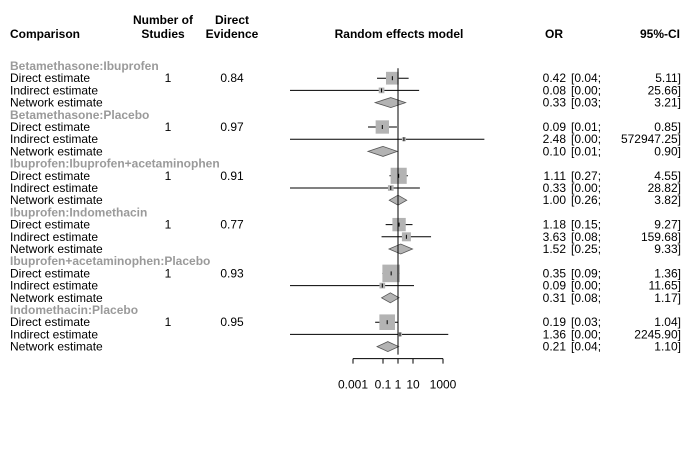  I want to click on row-or-value: 0.19, so click(555, 322).